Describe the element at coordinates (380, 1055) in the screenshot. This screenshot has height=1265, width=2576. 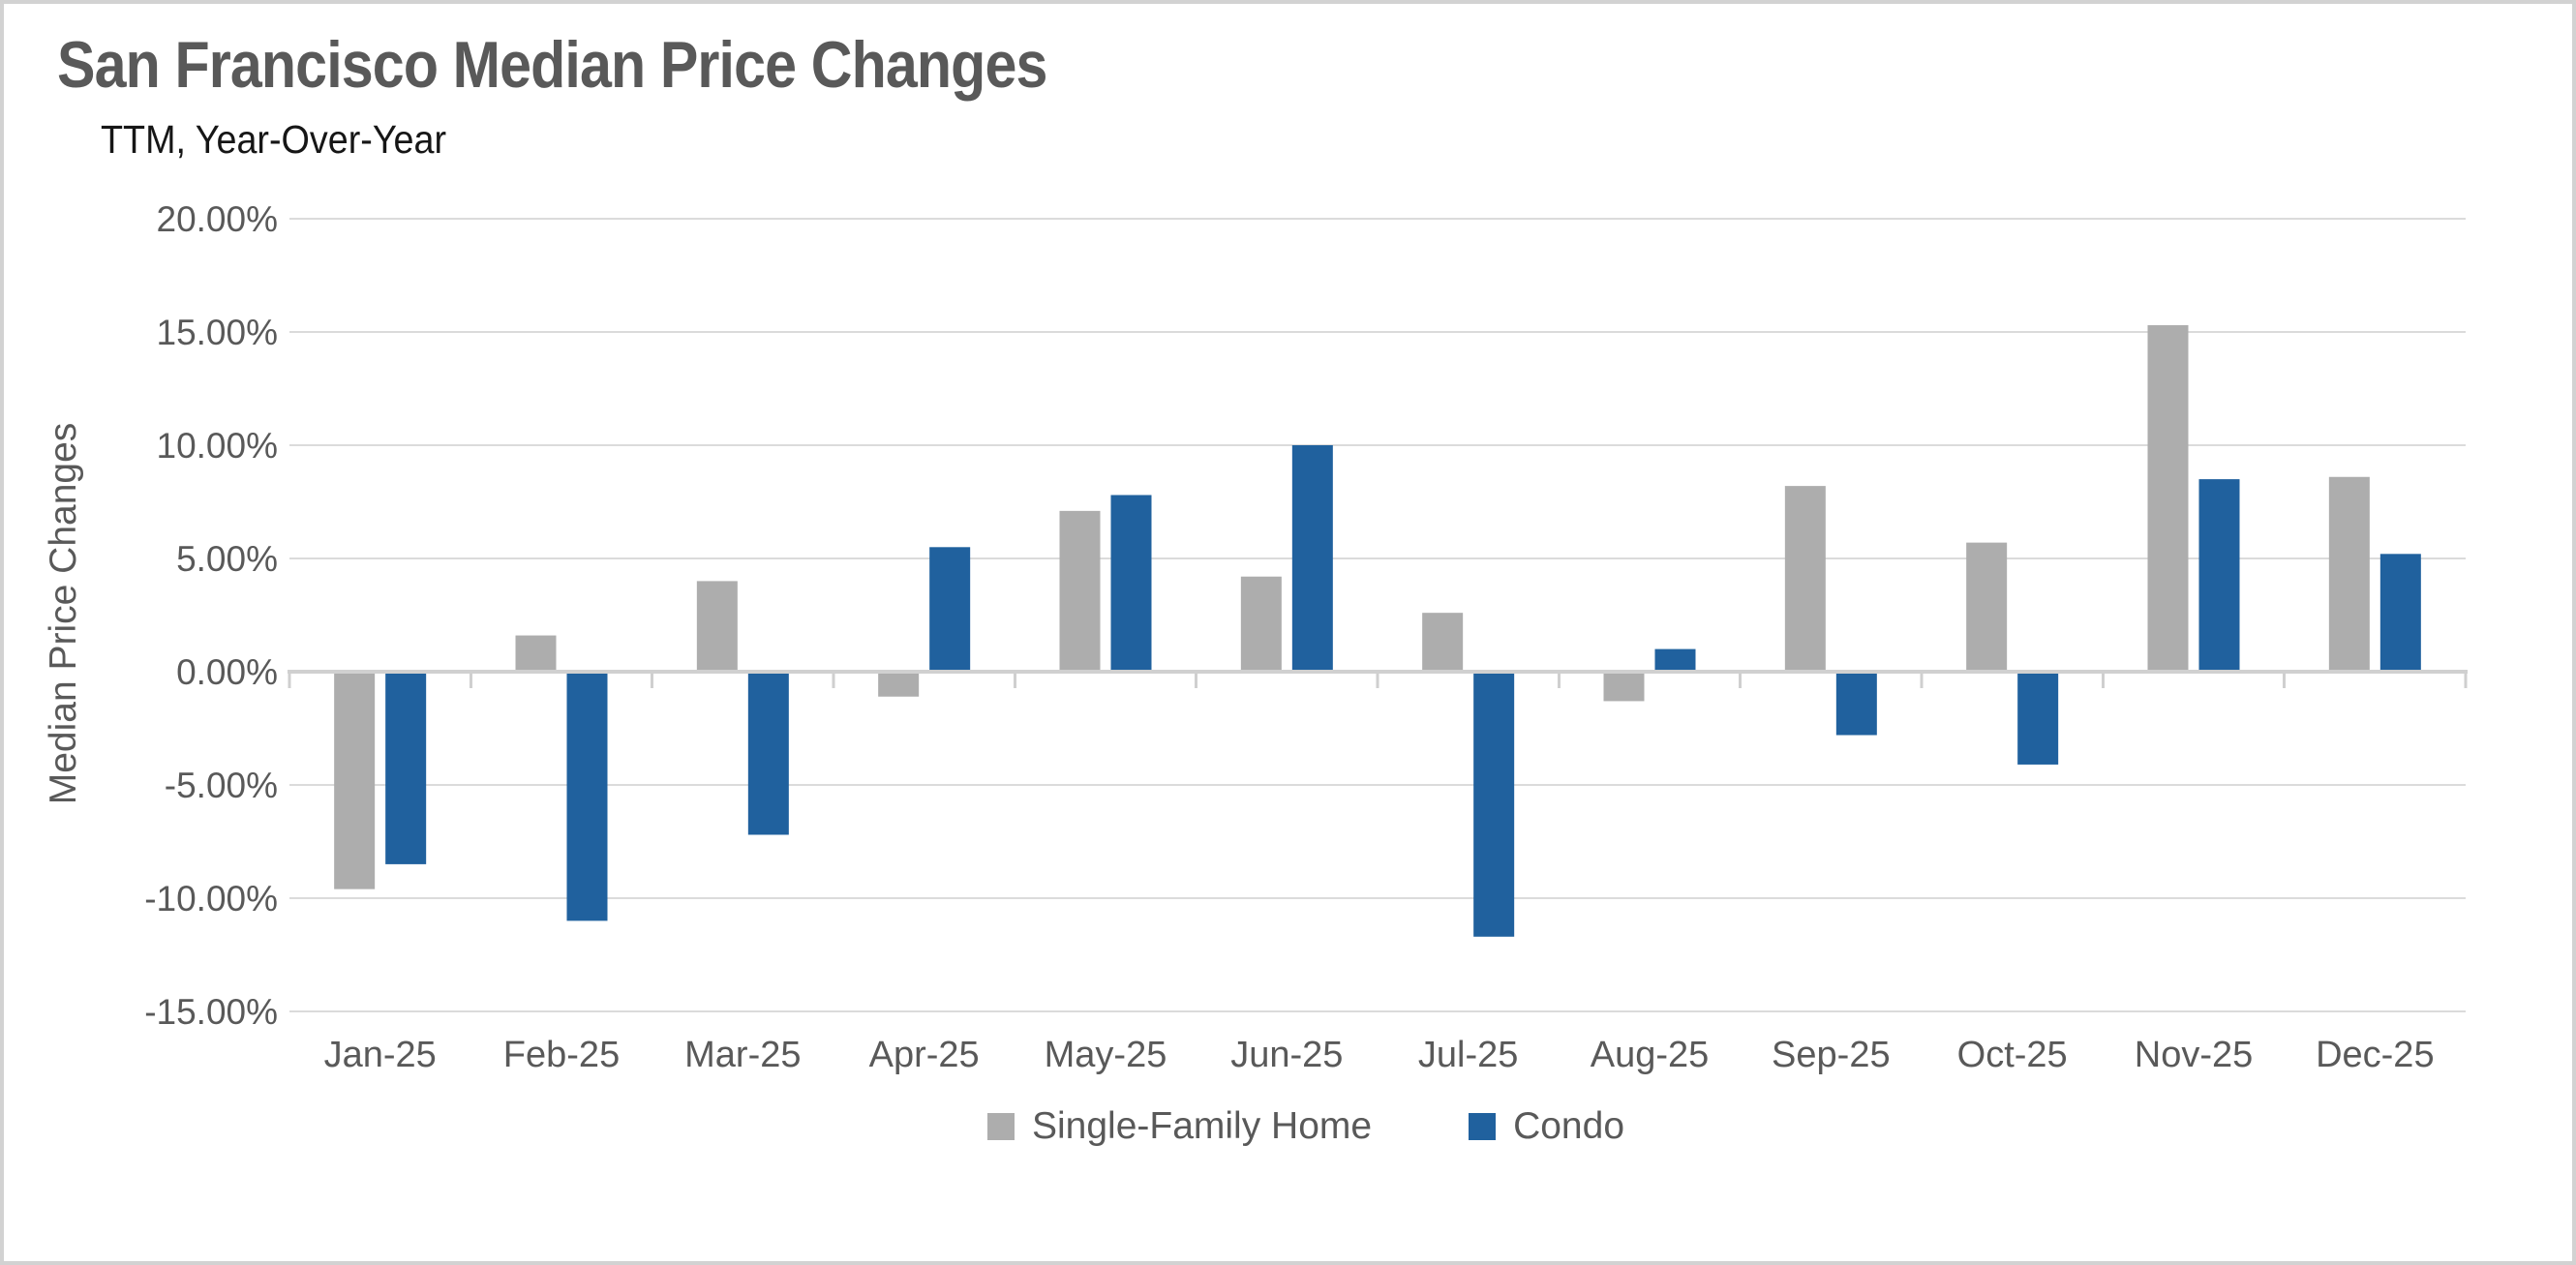
I see `x-axis-label: Jan-25` at that location.